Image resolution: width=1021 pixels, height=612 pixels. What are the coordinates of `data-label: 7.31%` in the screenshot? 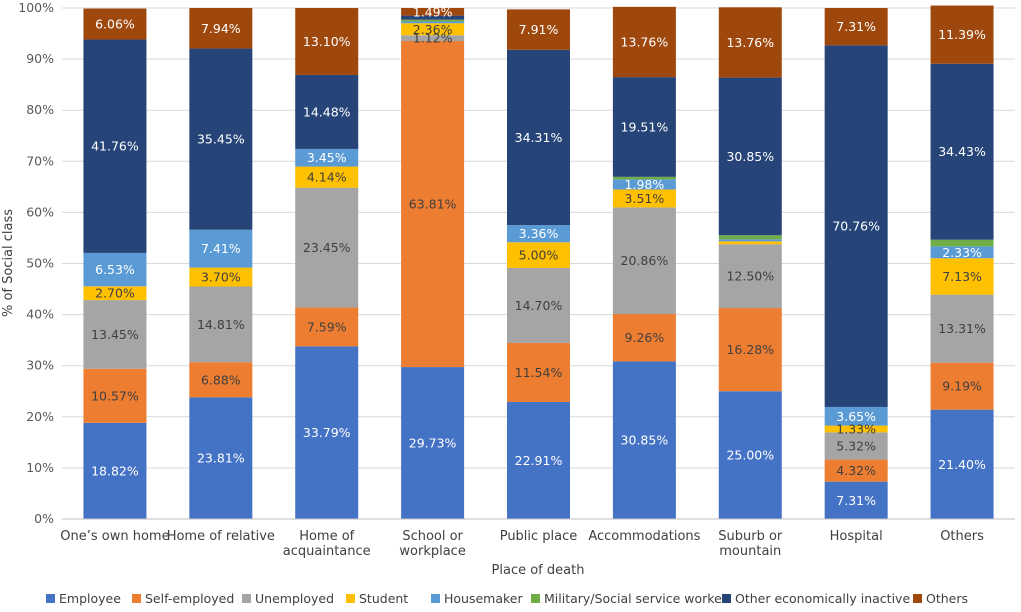 It's located at (856, 26).